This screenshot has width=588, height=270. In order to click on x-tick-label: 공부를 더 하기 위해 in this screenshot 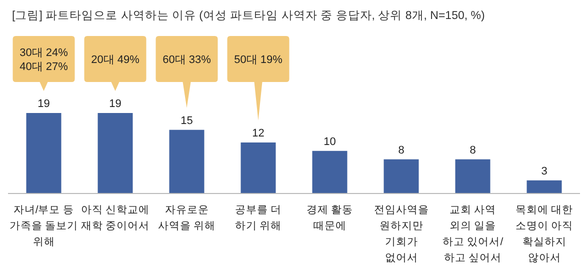, I will do `click(258, 218)`.